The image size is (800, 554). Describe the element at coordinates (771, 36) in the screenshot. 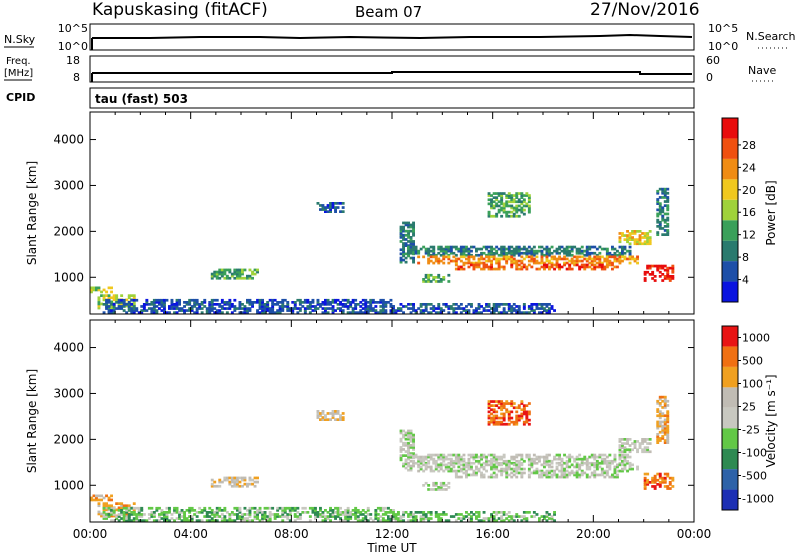

I see `nsearch-label: N.Search` at that location.